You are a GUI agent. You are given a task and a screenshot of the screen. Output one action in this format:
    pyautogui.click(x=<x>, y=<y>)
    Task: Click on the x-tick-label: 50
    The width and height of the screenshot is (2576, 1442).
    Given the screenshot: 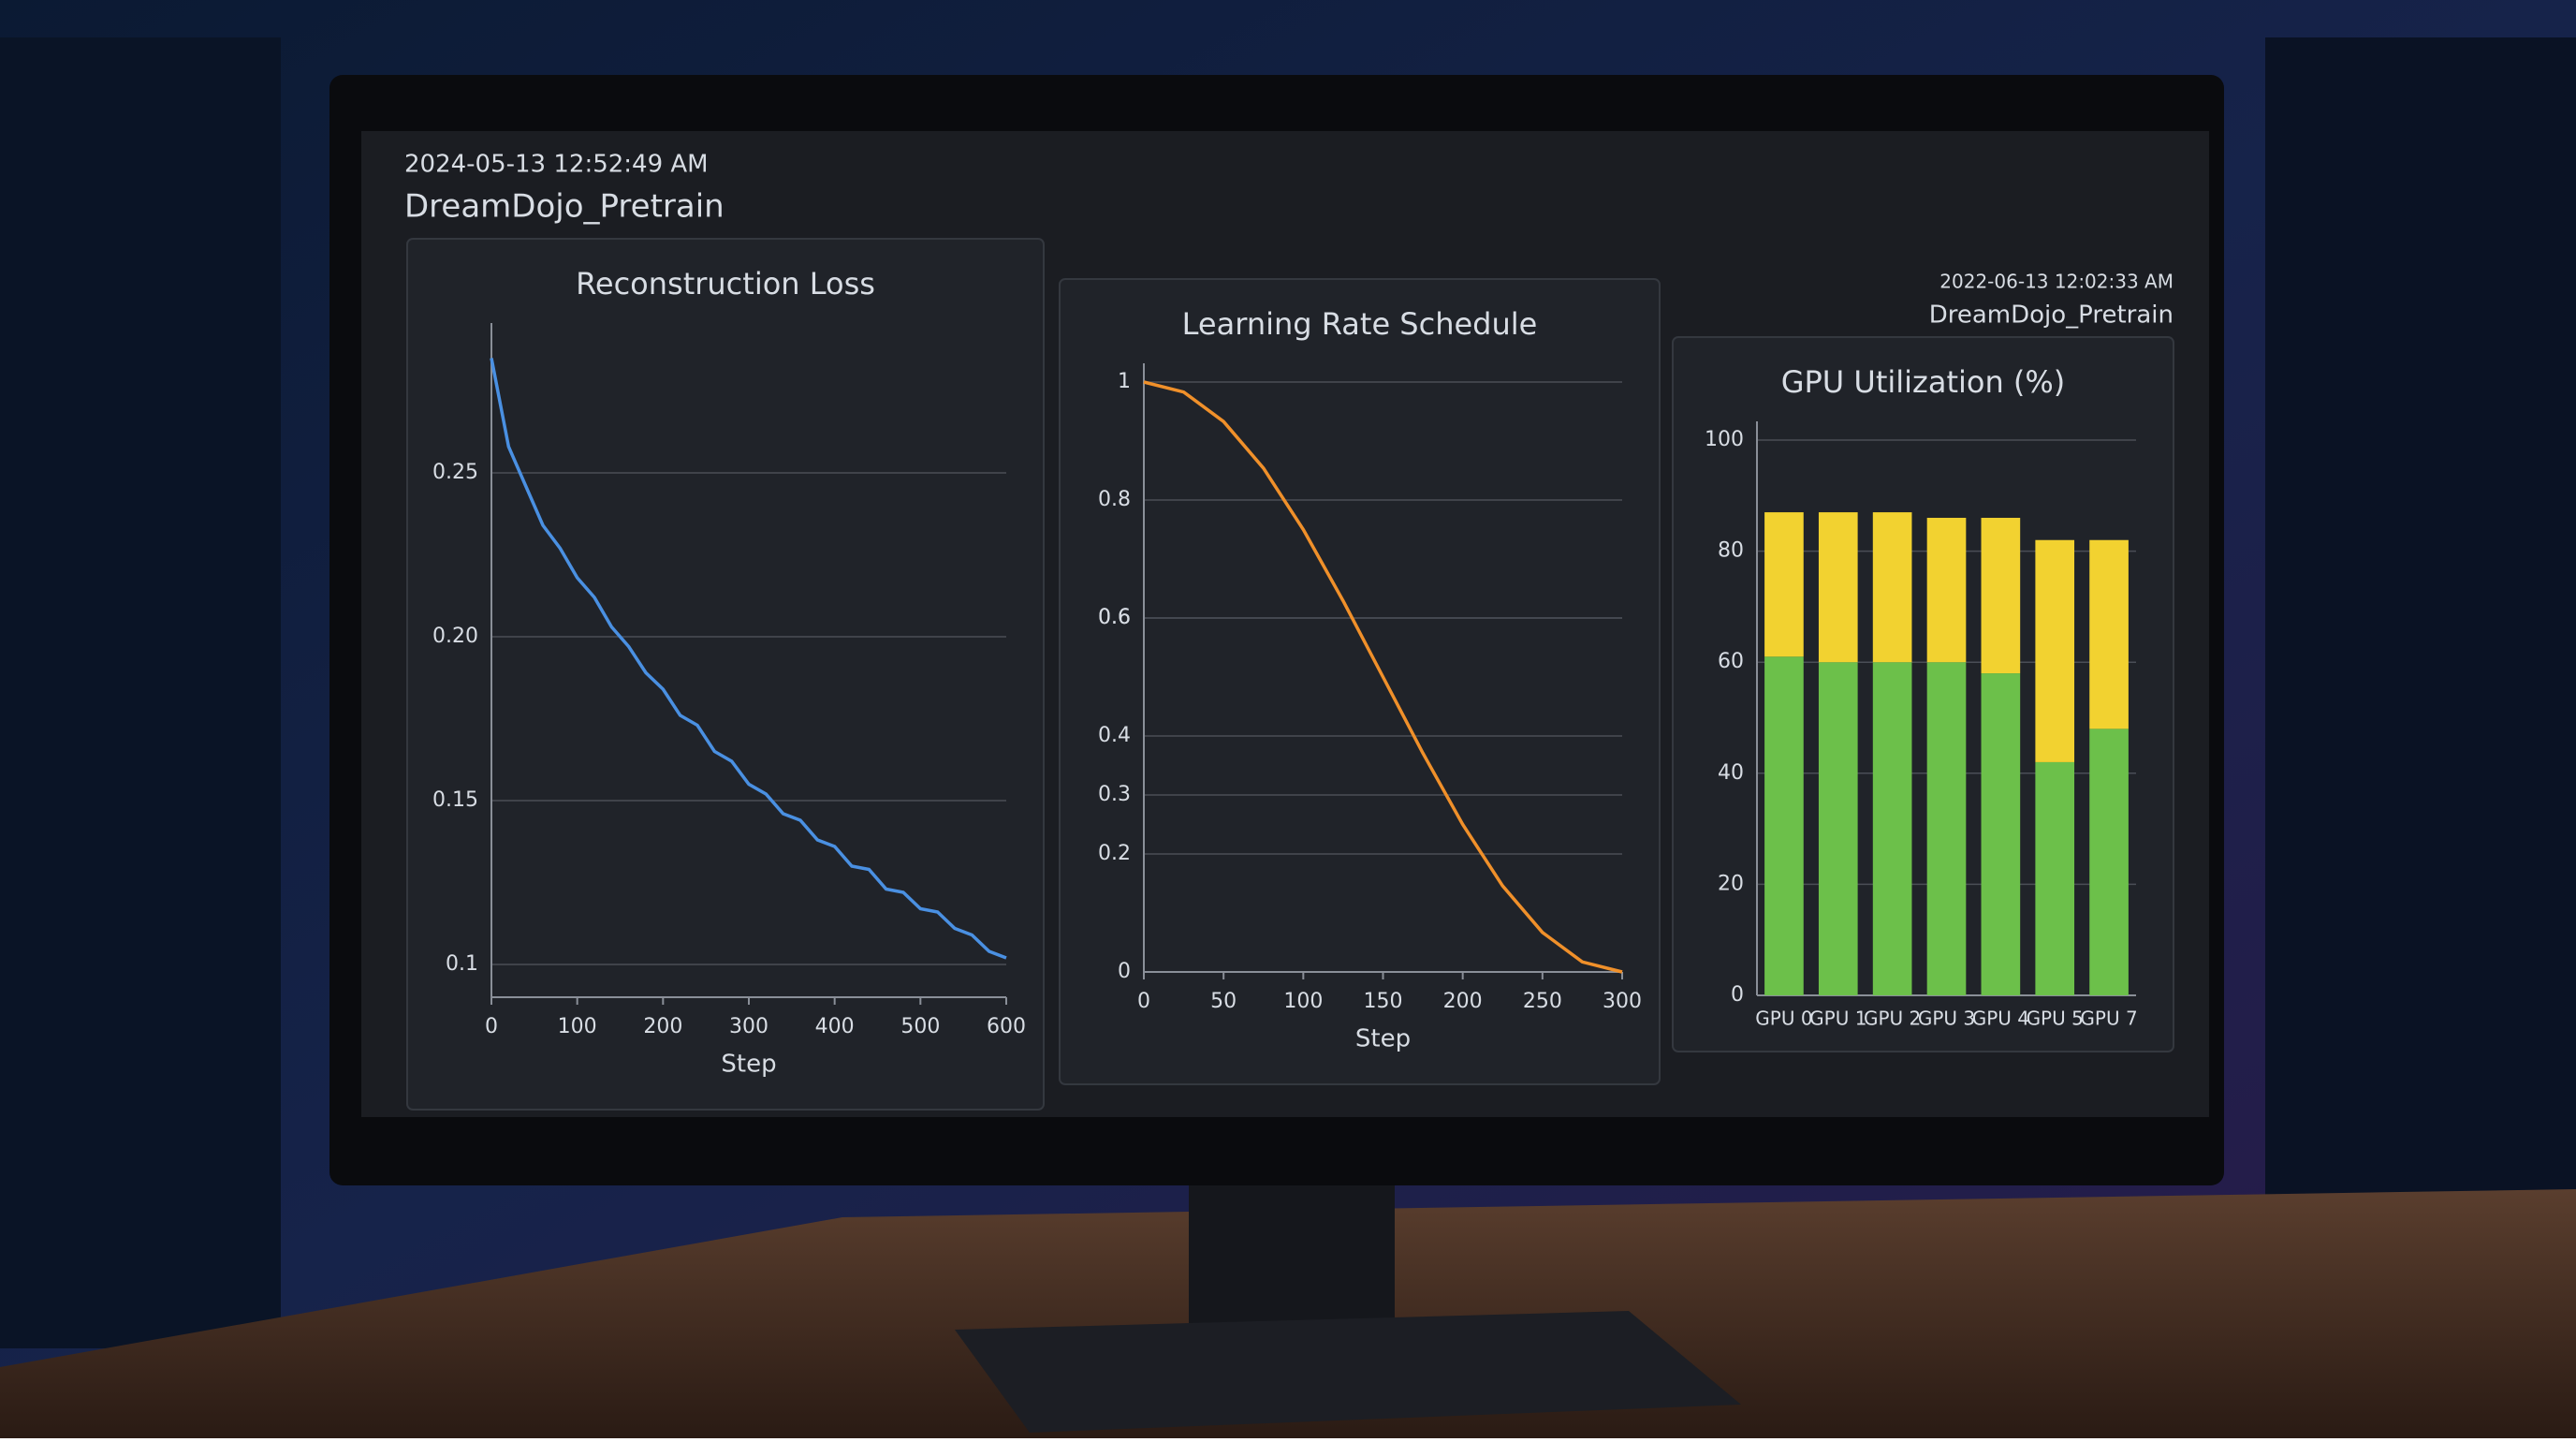 What is the action you would take?
    pyautogui.click(x=1223, y=1001)
    